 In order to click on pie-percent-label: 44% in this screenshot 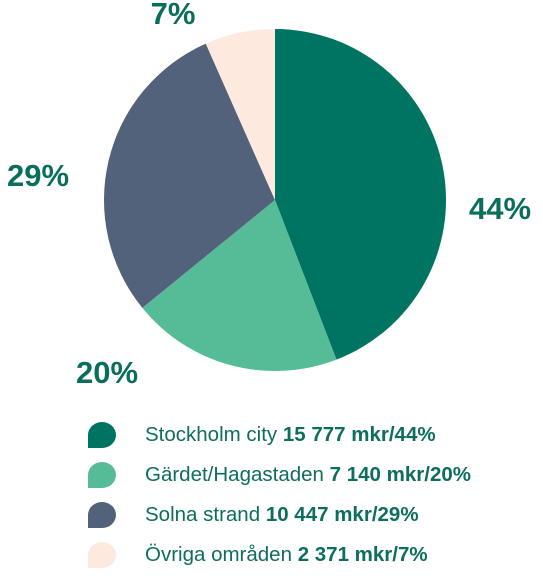, I will do `click(500, 208)`.